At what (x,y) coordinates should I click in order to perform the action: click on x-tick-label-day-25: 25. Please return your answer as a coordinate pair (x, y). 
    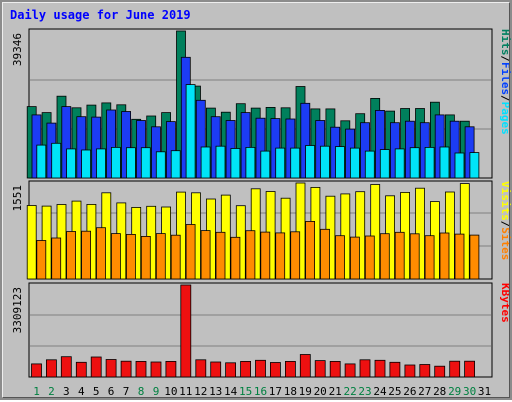
    Looking at the image, I should click on (394, 391).